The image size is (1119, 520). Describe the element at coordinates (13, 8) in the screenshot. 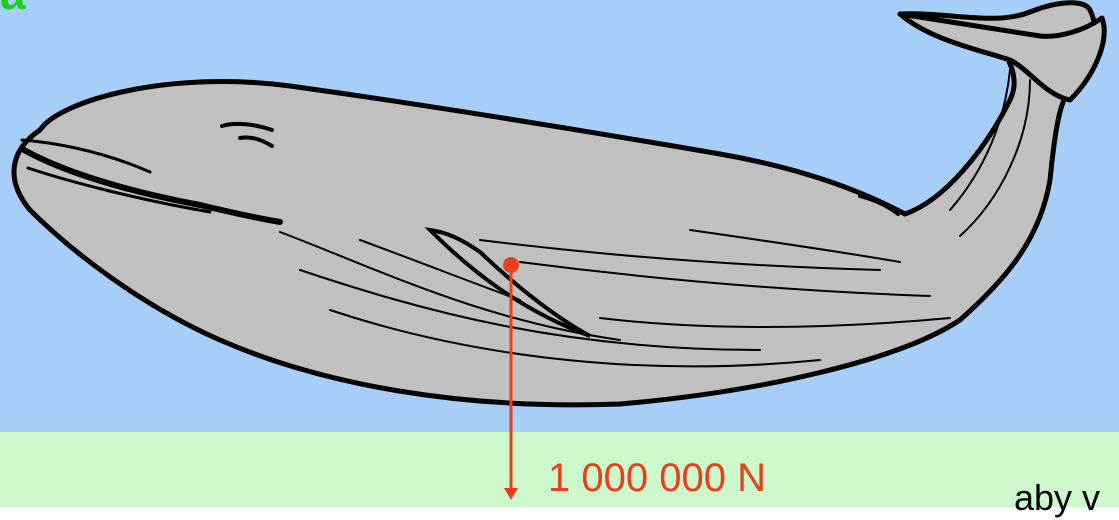

I see `corner-heading-text: a` at that location.